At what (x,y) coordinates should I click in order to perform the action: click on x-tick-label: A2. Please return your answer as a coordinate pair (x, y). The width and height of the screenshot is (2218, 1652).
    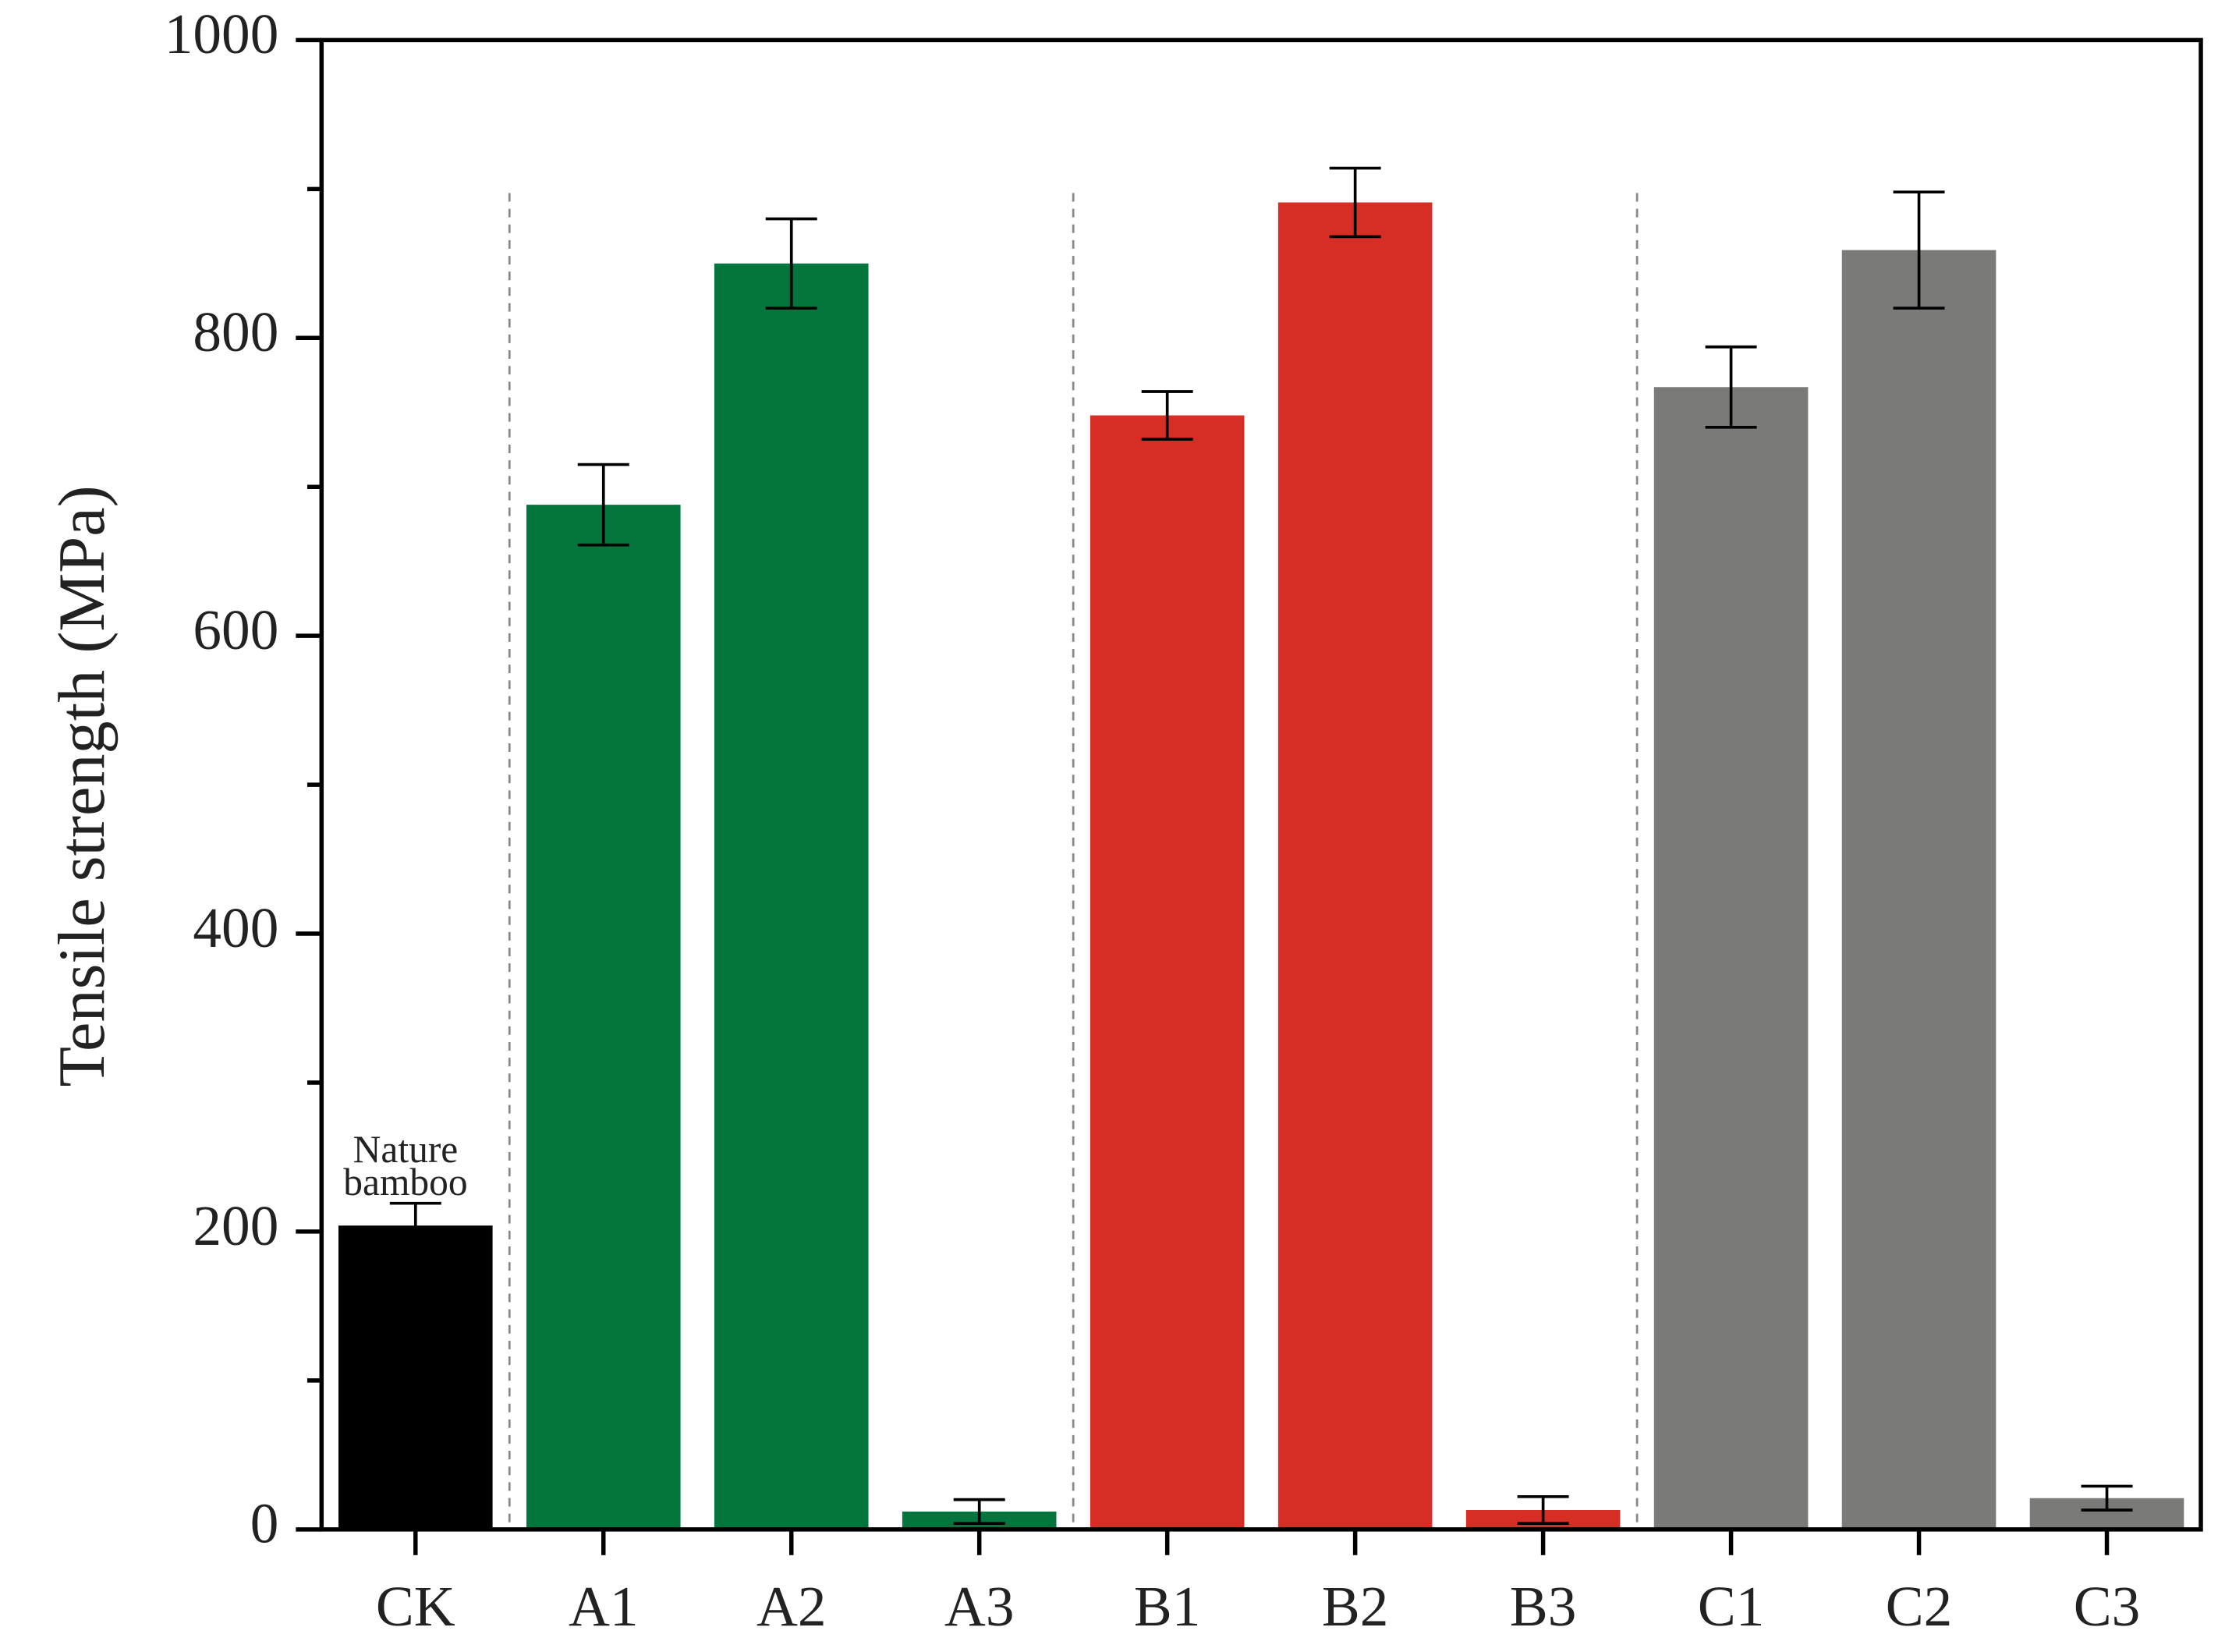
    Looking at the image, I should click on (791, 1606).